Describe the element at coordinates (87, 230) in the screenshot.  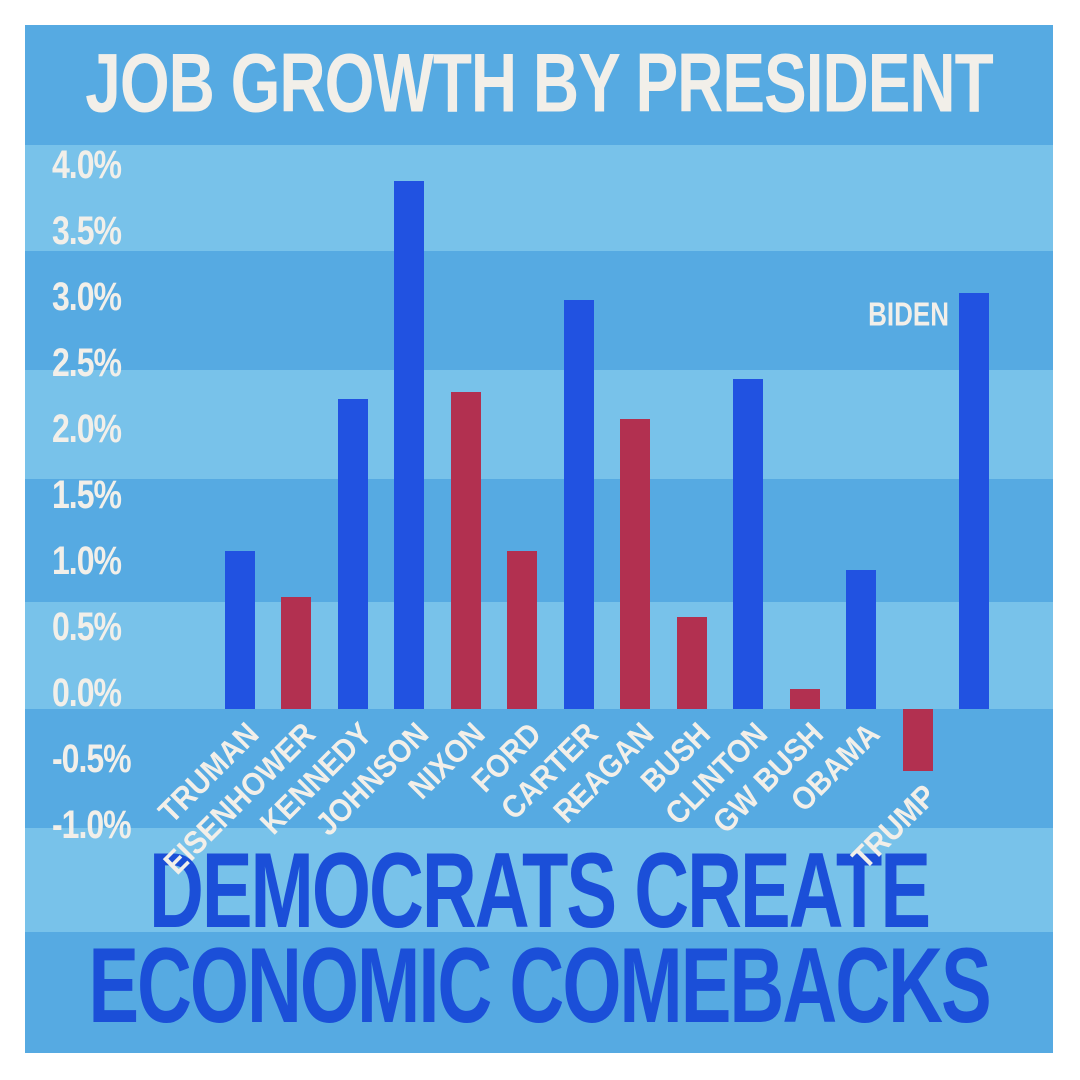
I see `ytick-label-3.5pct: 3.5%` at that location.